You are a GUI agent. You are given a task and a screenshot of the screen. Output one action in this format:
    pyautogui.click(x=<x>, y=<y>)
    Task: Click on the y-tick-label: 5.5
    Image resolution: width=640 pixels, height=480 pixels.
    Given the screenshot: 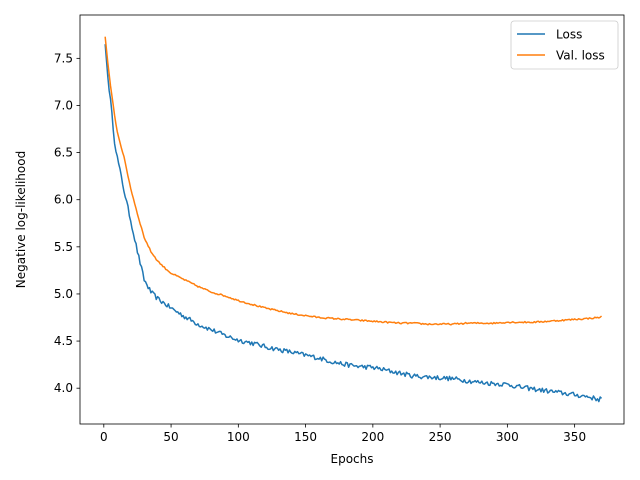 What is the action you would take?
    pyautogui.click(x=63, y=247)
    